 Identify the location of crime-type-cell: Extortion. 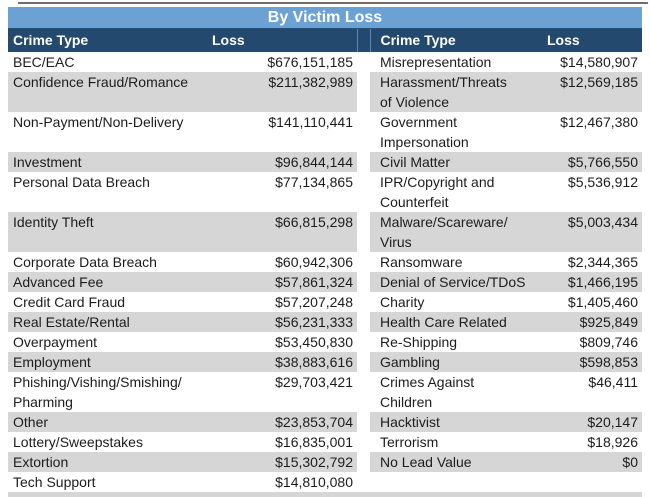
(107, 462).